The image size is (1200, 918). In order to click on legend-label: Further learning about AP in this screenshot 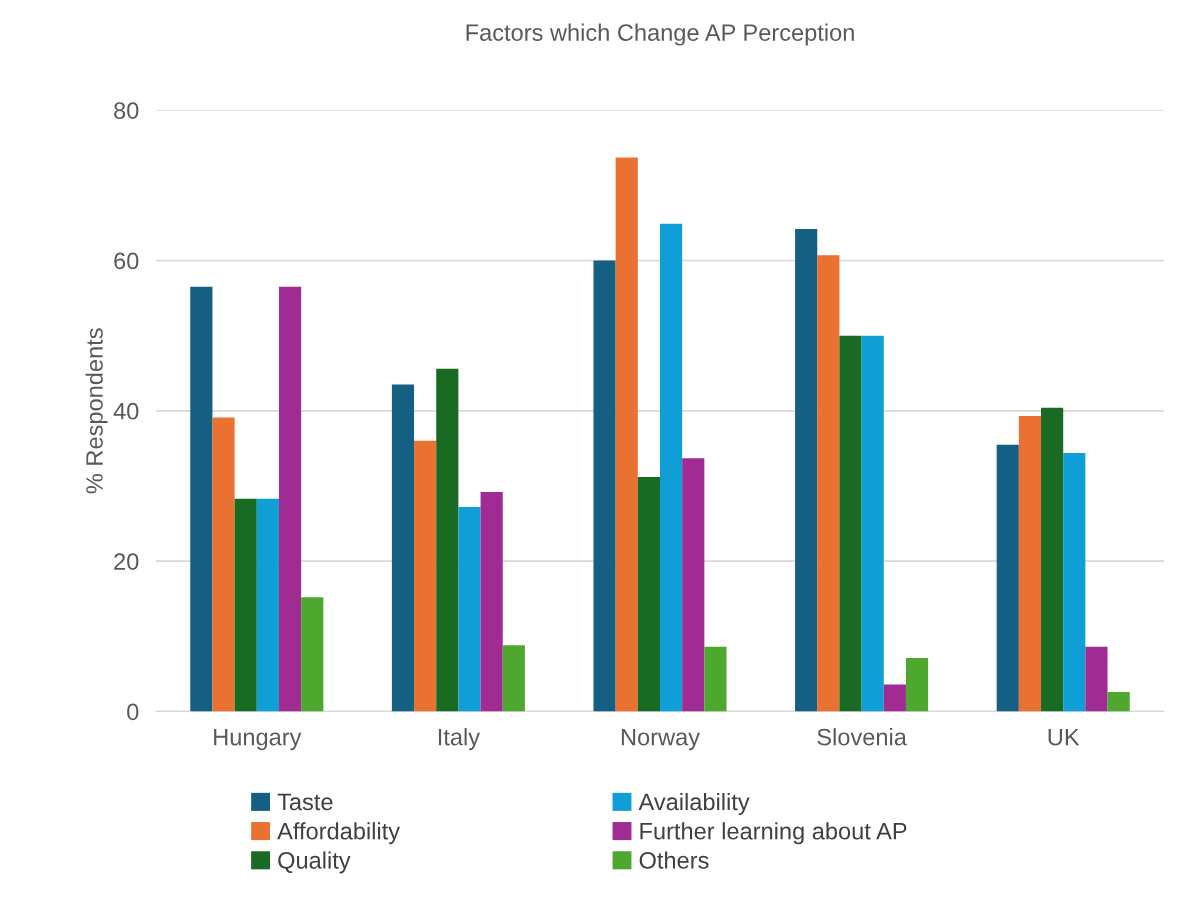, I will do `click(773, 833)`.